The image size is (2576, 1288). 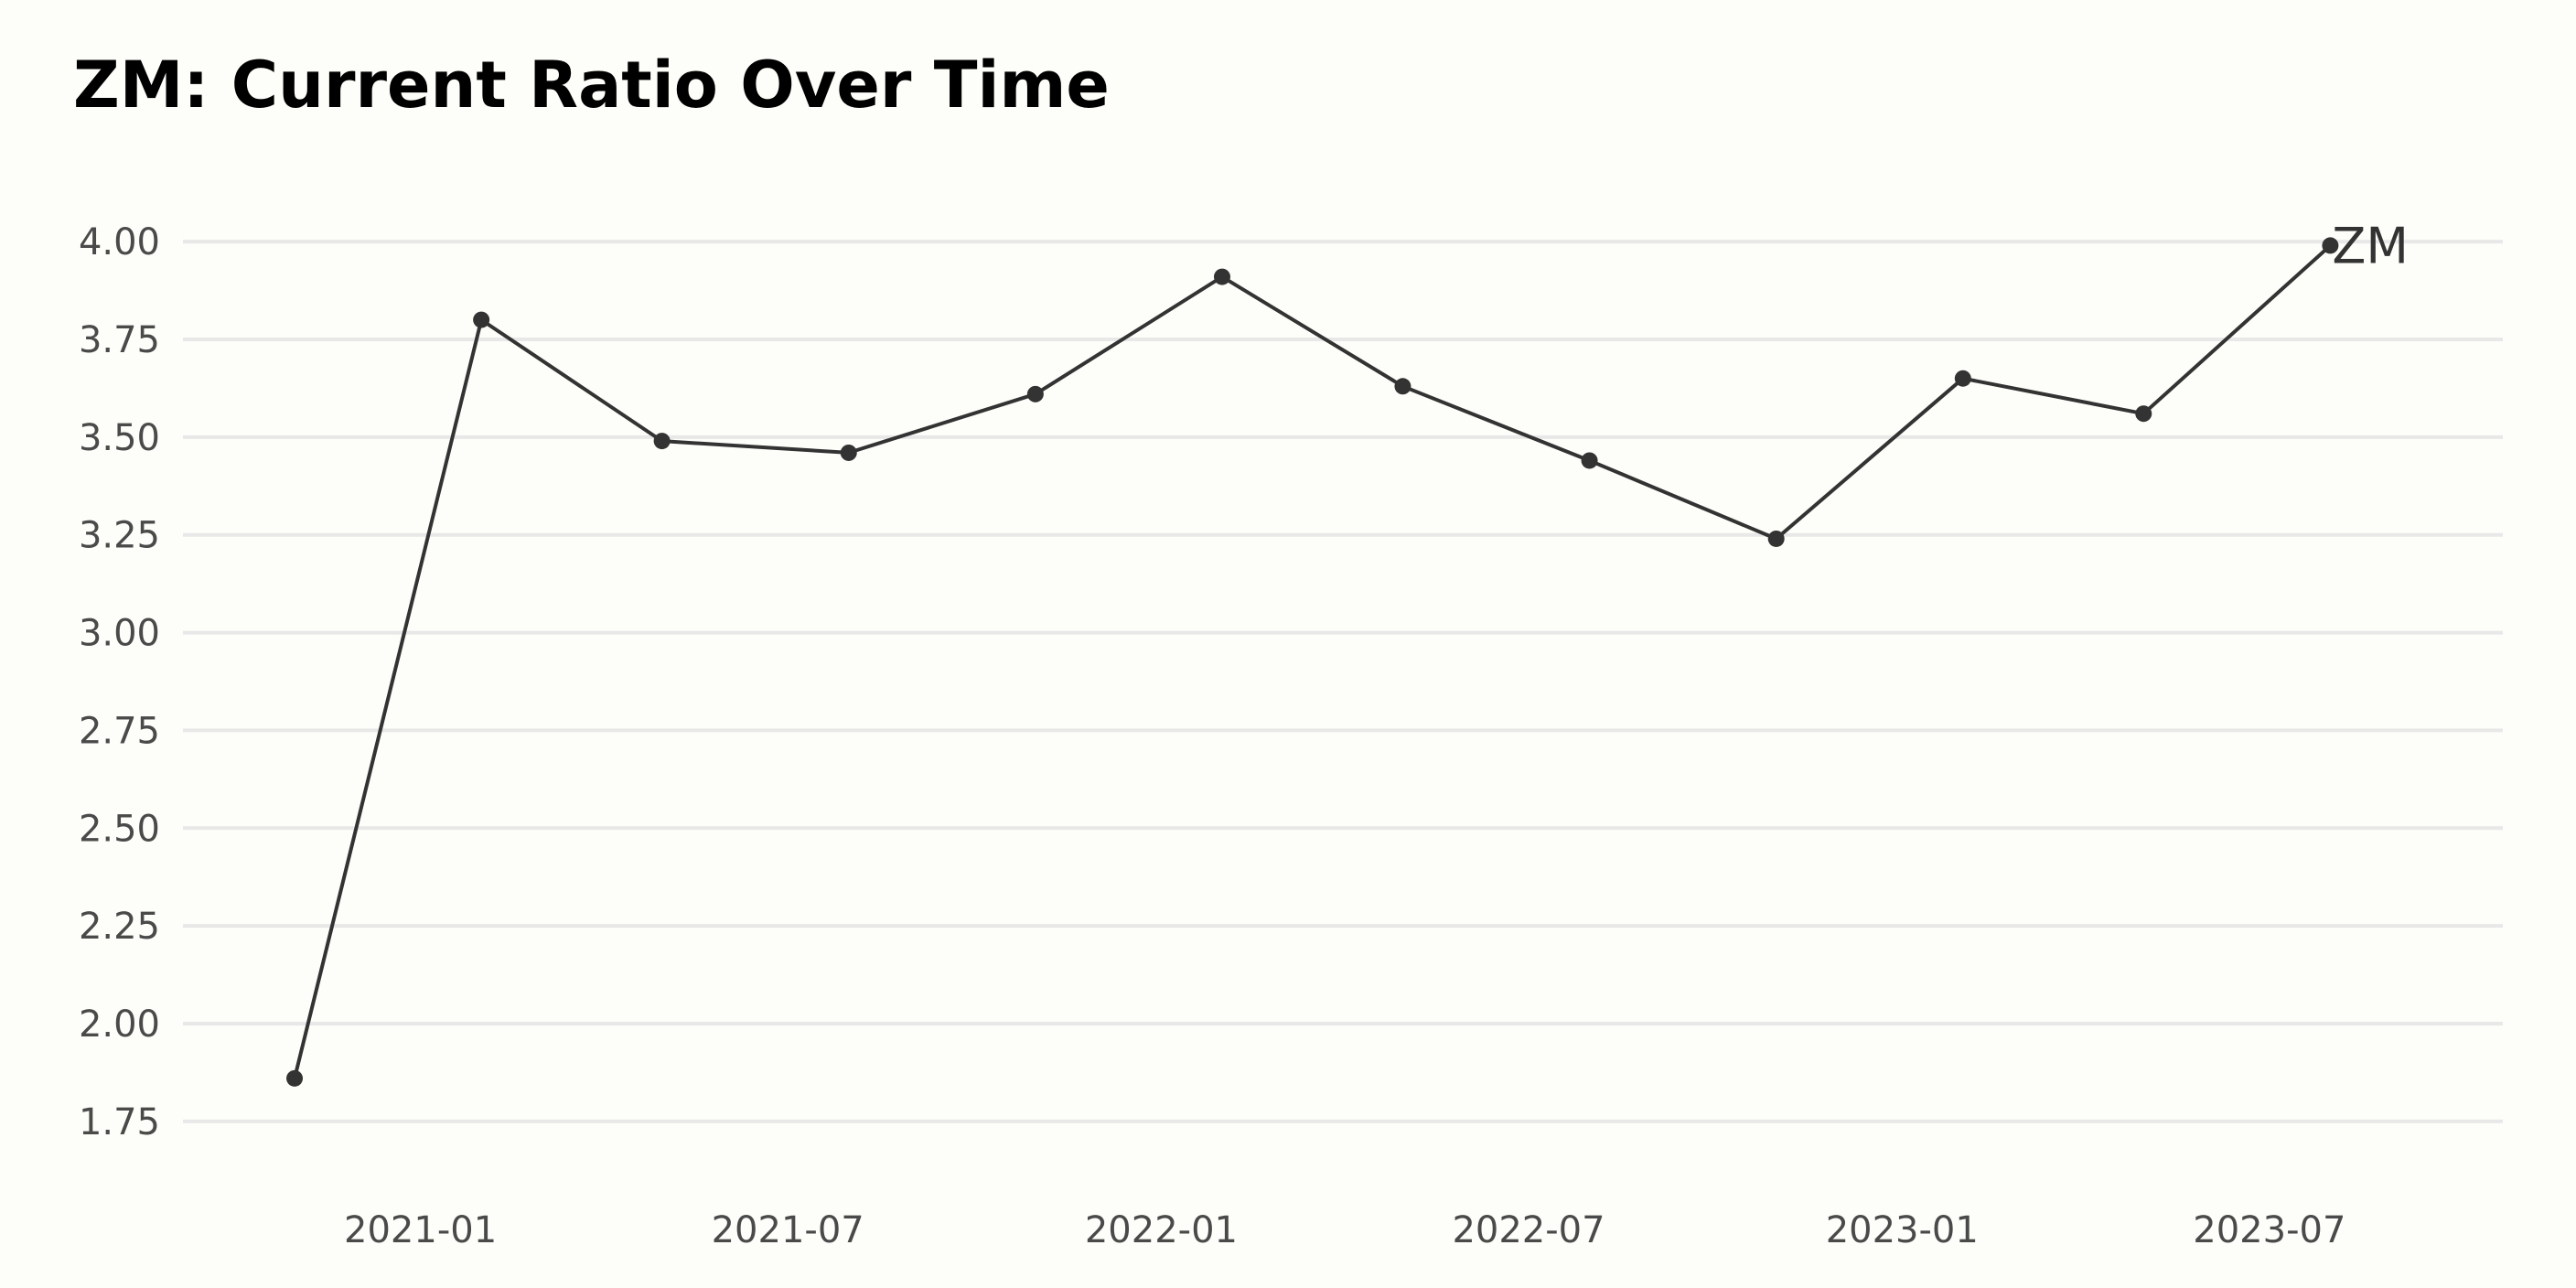 I want to click on chart-title: ZM: Current Ratio Over Time, so click(x=592, y=86).